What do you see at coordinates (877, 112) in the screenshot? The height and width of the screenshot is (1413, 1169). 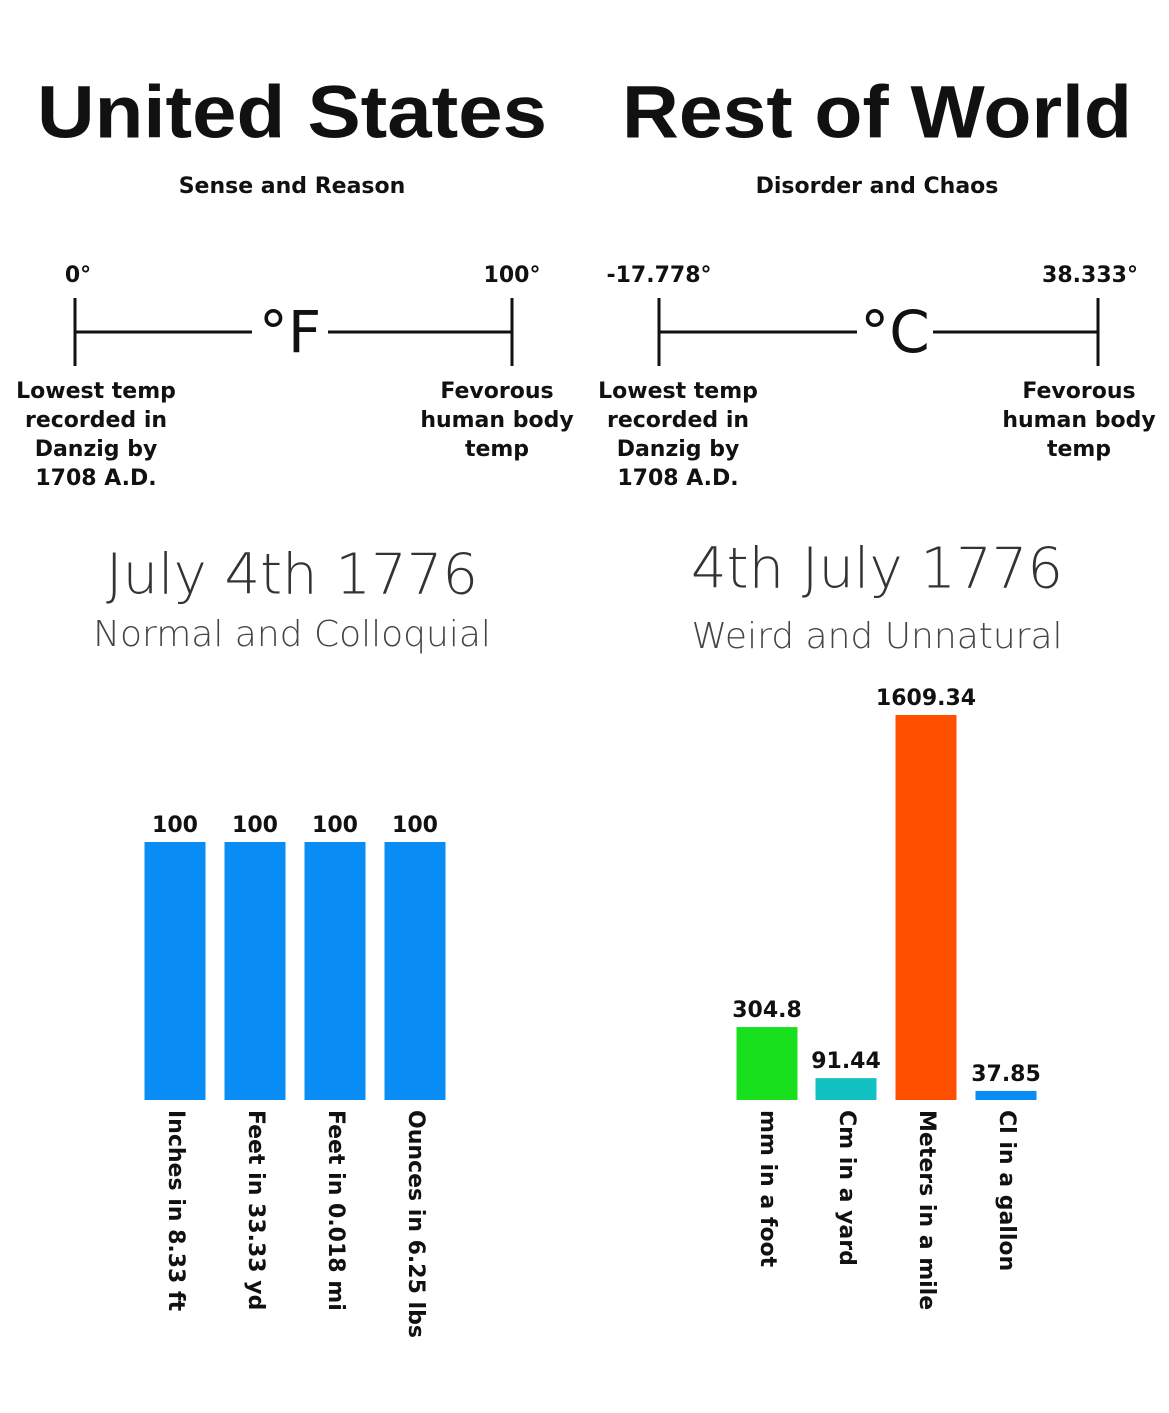 I see `panel-title: Rest of World` at bounding box center [877, 112].